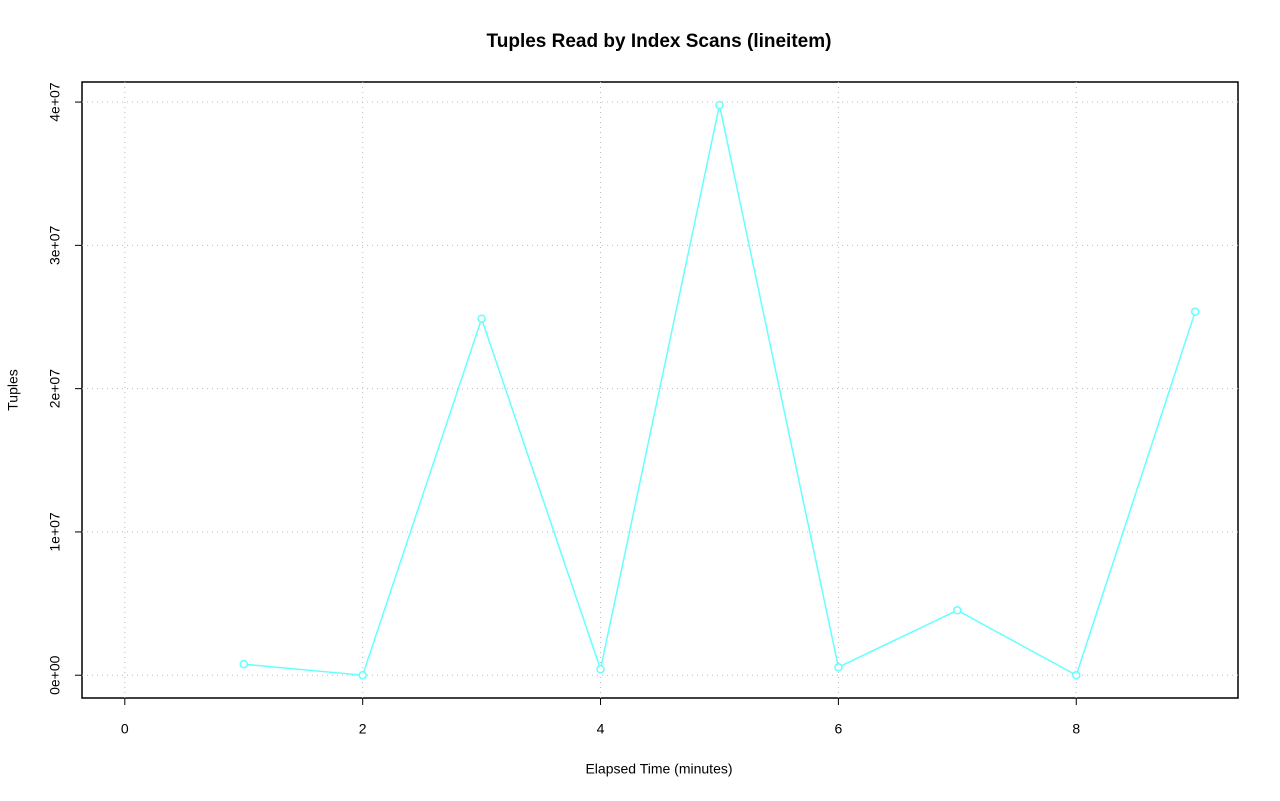 This screenshot has height=801, width=1280. Describe the element at coordinates (601, 729) in the screenshot. I see `x-tick-label: 4` at that location.